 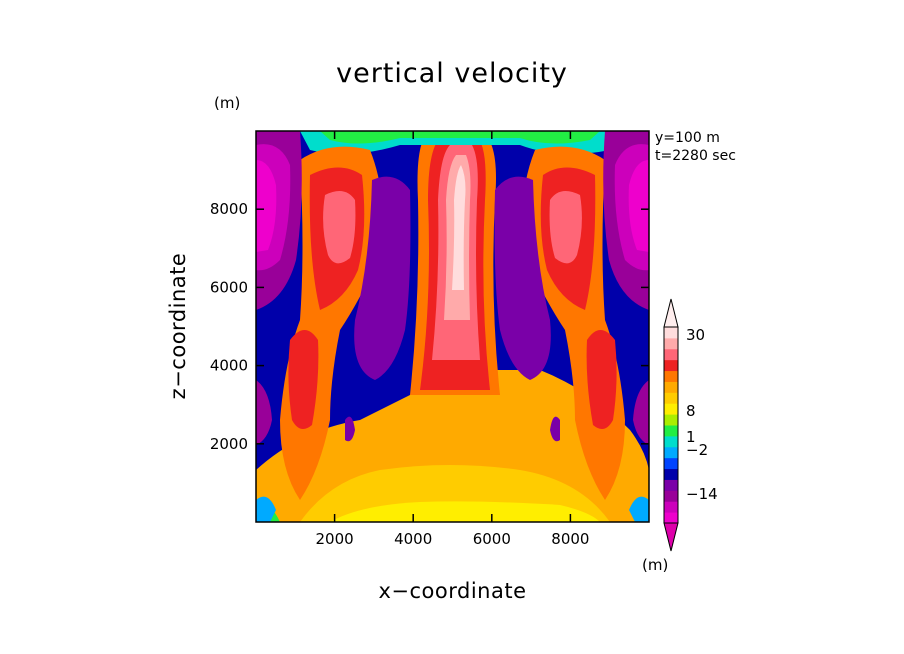 What do you see at coordinates (655, 565) in the screenshot?
I see `colorbar-unit: (m)` at bounding box center [655, 565].